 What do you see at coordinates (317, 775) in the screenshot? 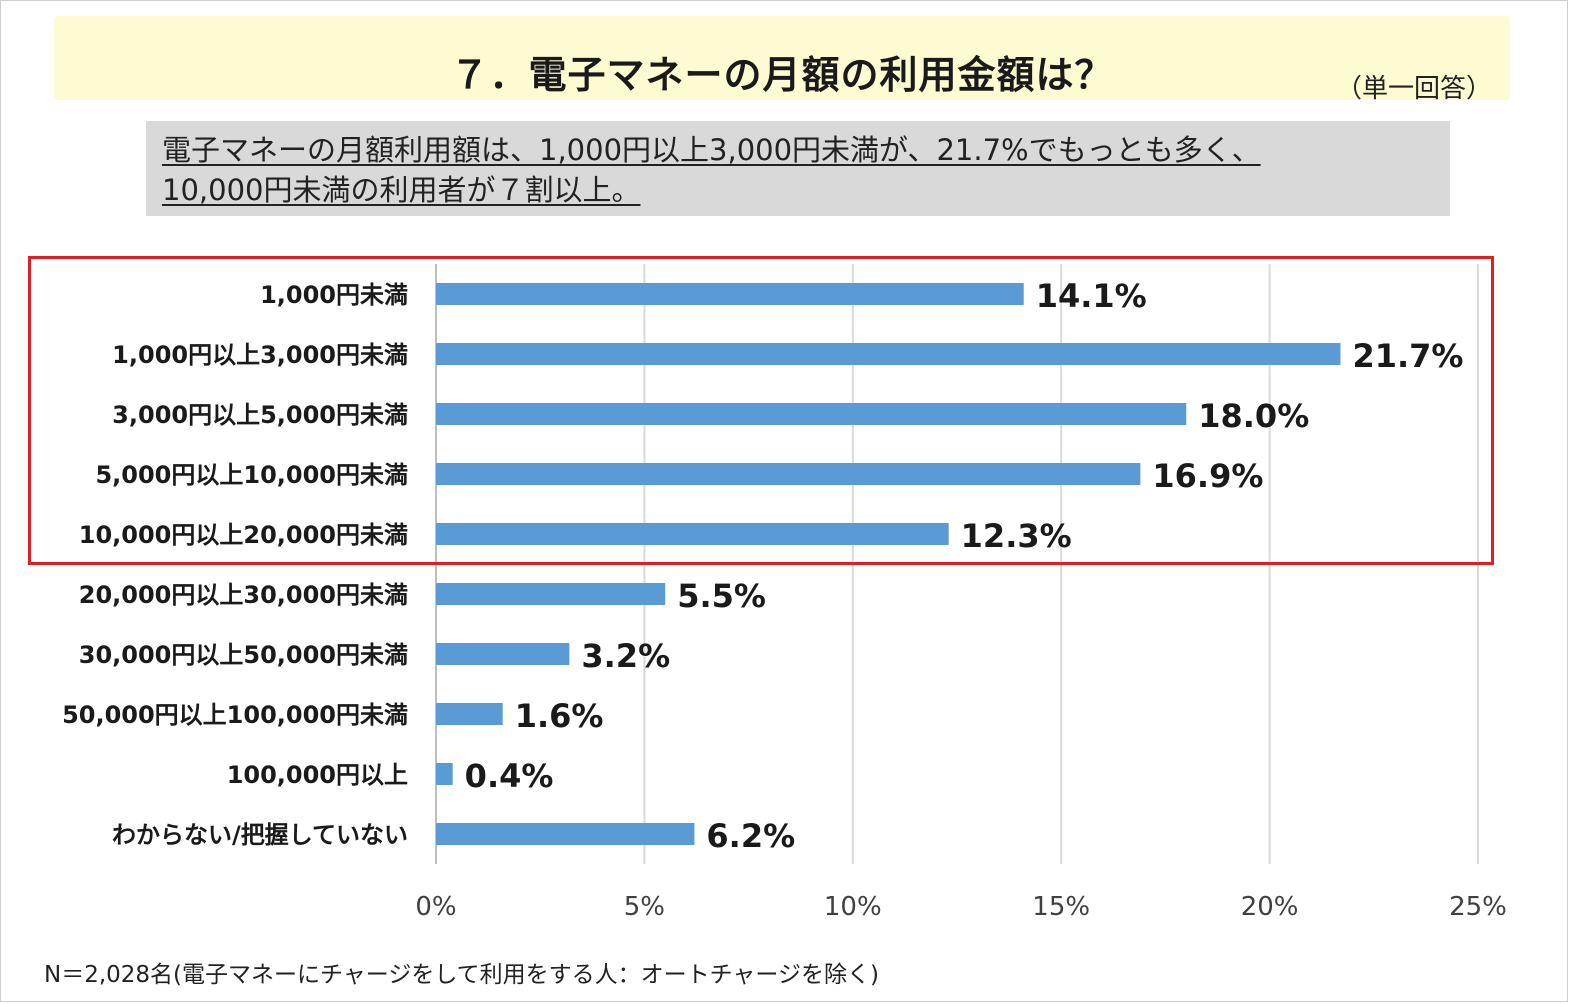
I see `category-label: 100,000円以上` at bounding box center [317, 775].